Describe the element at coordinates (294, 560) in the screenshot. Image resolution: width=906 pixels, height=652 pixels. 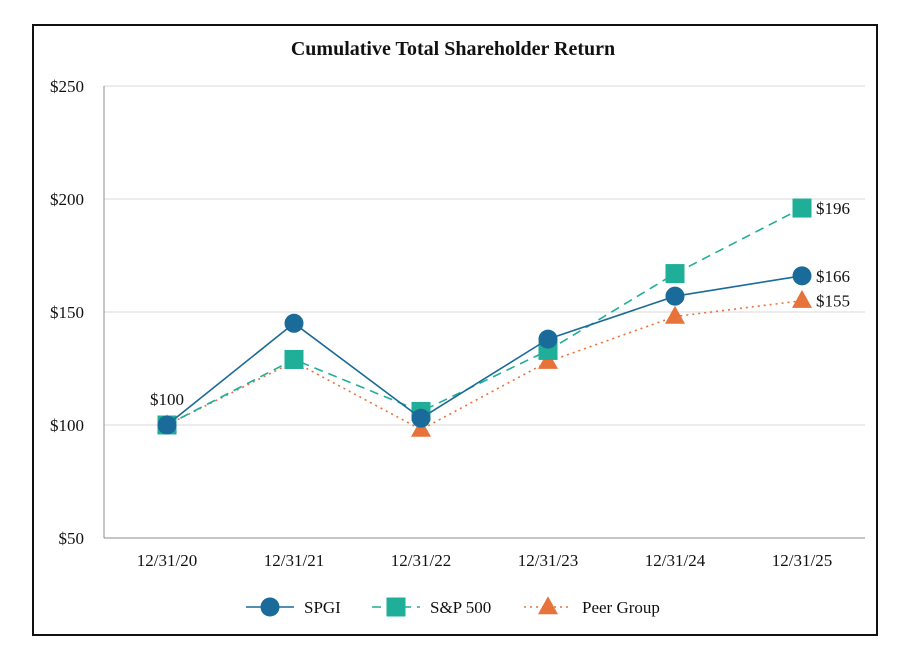
I see `x-tick-label: 12/31/21` at that location.